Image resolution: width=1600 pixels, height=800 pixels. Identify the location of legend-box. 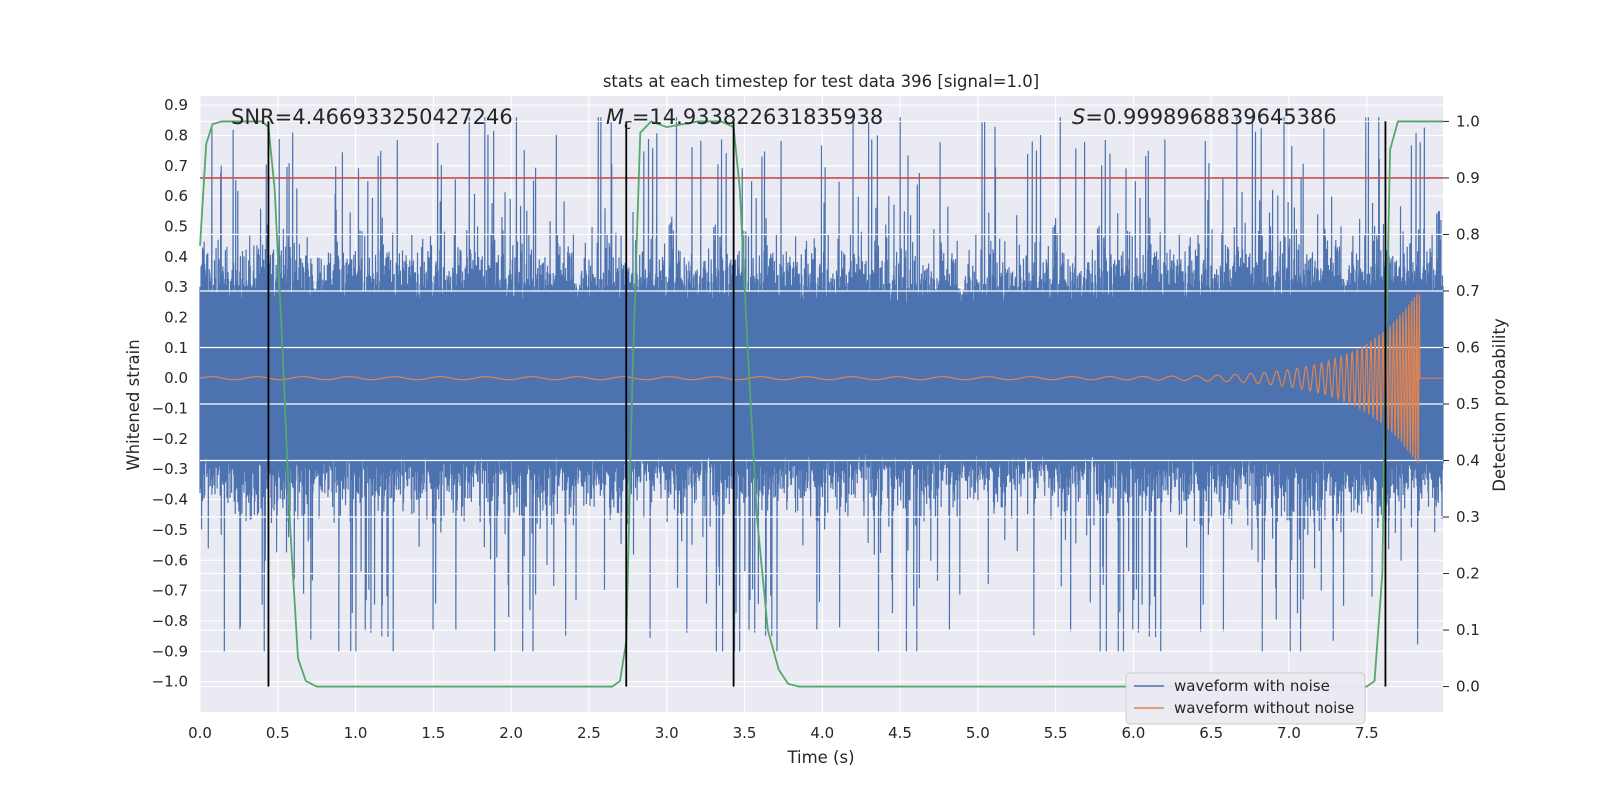
(1245, 698).